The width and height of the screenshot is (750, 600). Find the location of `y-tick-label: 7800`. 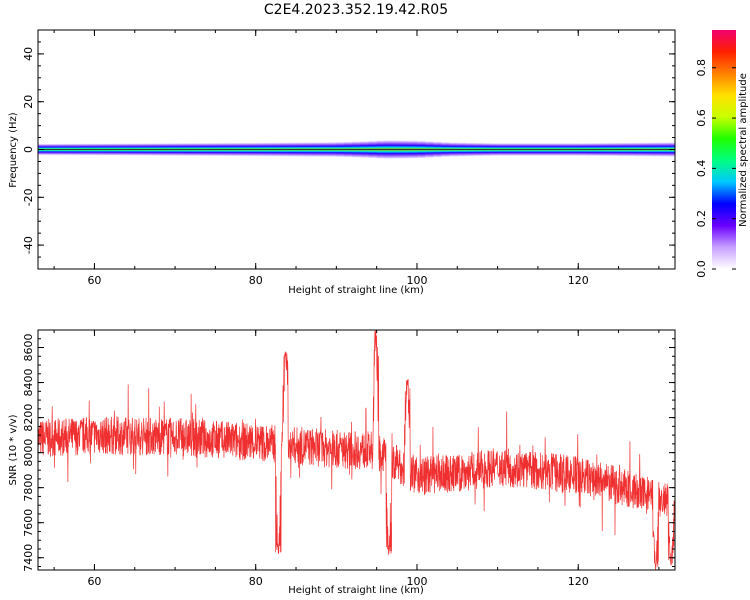

y-tick-label: 7800 is located at coordinates (28, 488).